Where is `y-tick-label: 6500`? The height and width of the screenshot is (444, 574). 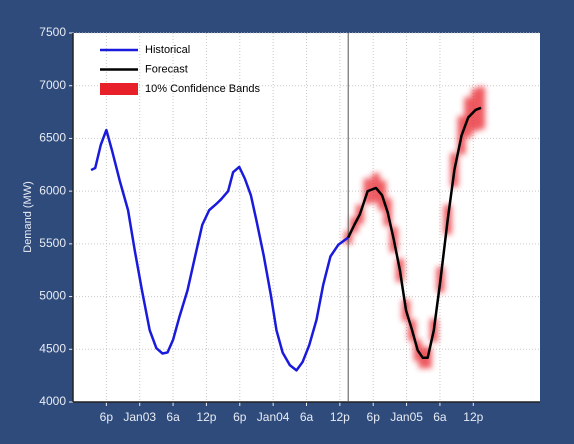
y-tick-label: 6500 is located at coordinates (52, 138).